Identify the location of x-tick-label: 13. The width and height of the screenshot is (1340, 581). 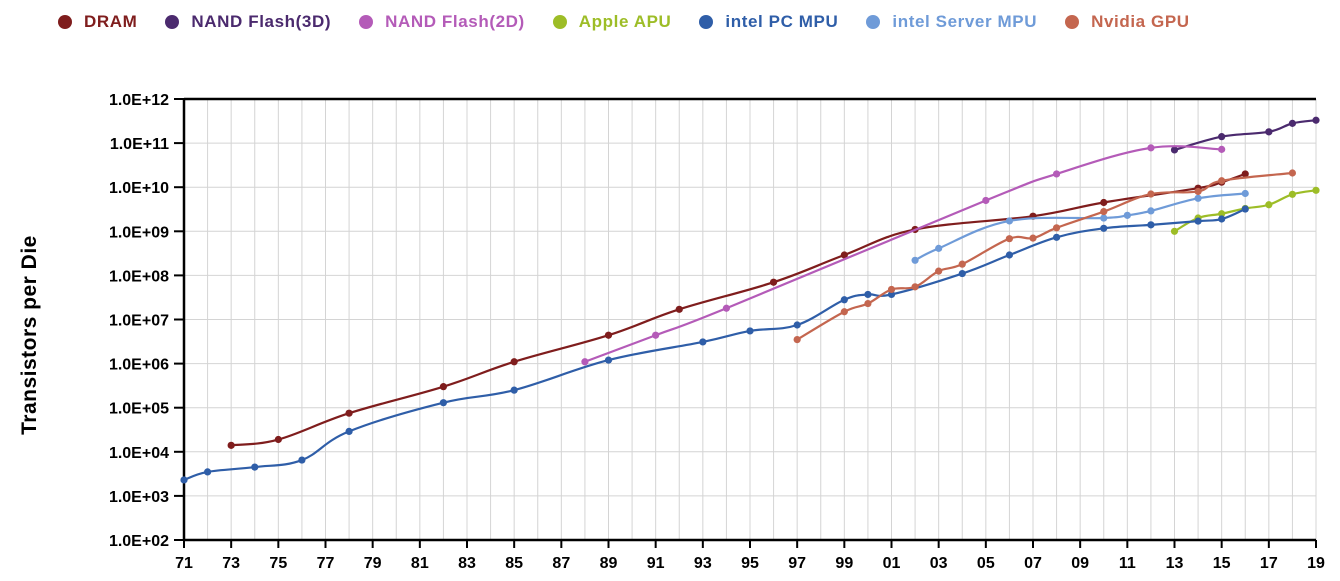
(1175, 563).